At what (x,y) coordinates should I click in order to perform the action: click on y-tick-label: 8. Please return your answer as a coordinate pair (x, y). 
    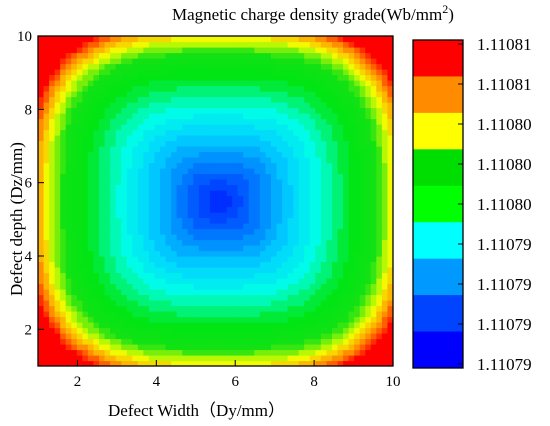
    Looking at the image, I should click on (29, 110).